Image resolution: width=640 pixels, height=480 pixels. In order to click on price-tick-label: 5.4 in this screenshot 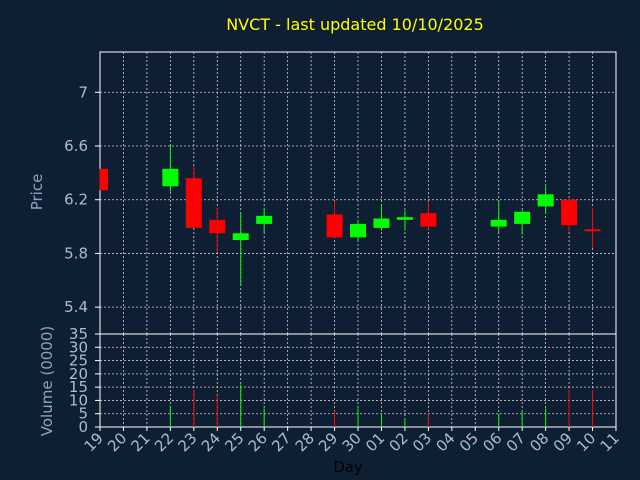, I will do `click(76, 307)`.